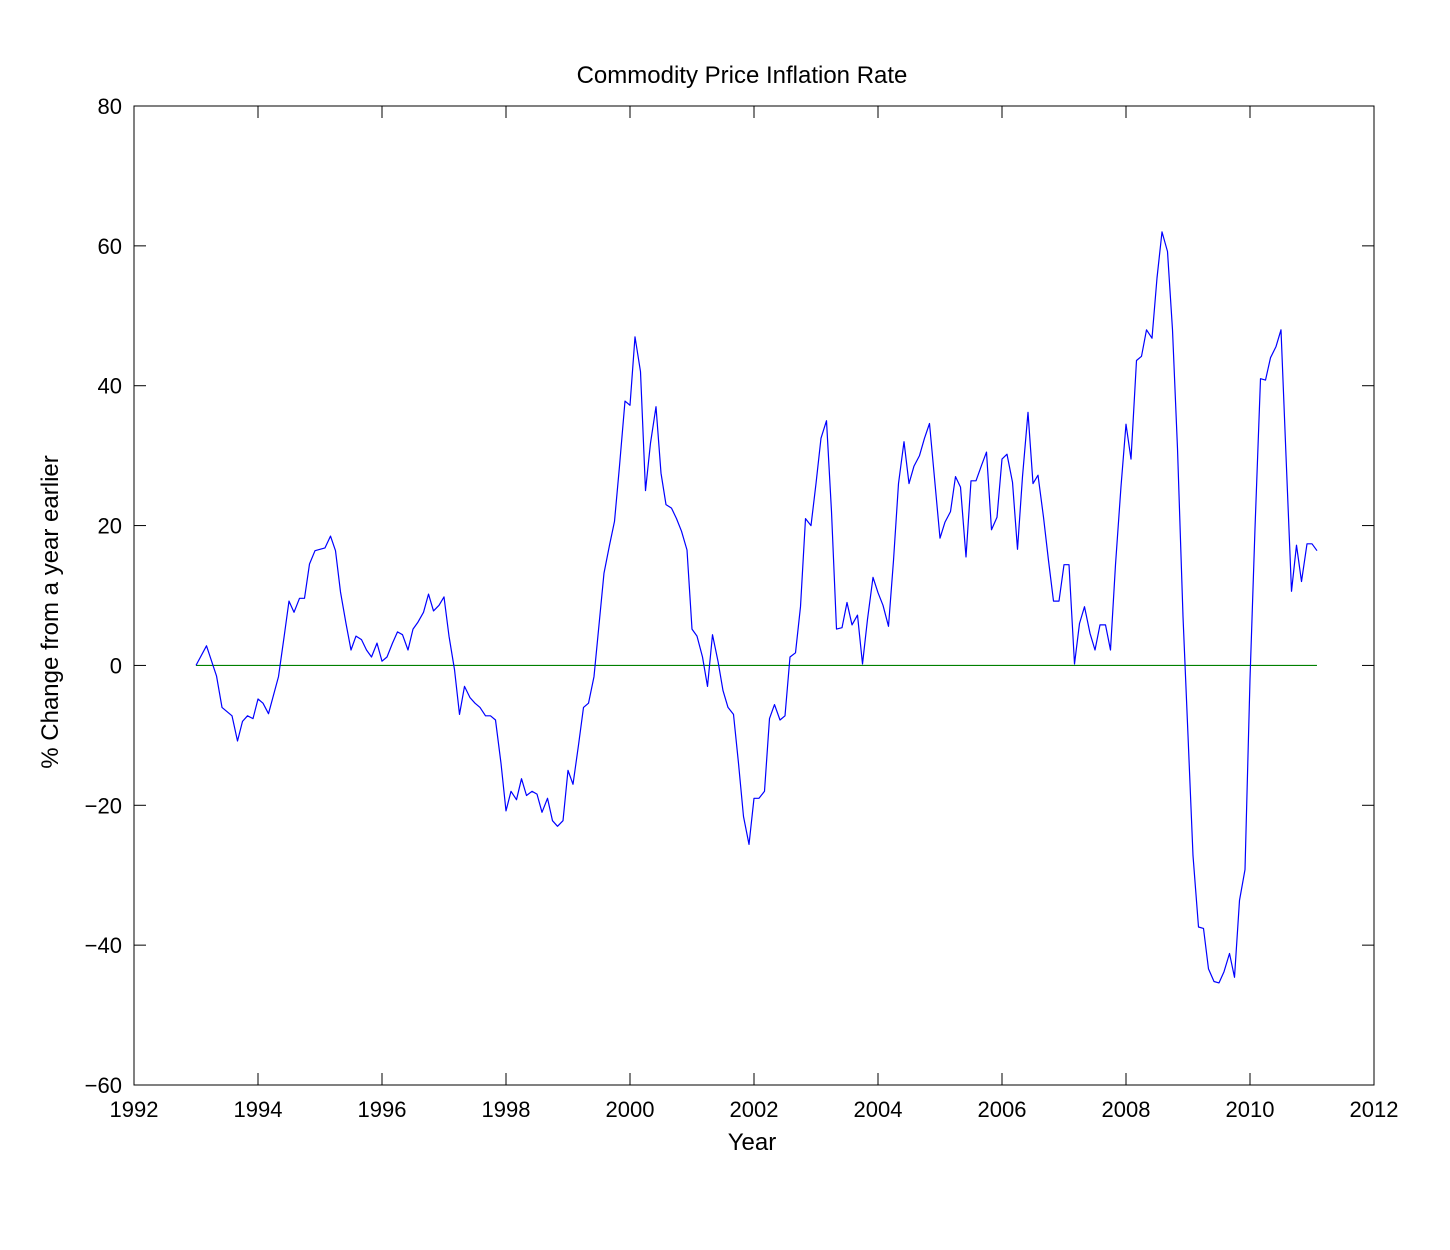  What do you see at coordinates (1126, 1109) in the screenshot?
I see `x-tick-label: 2008` at bounding box center [1126, 1109].